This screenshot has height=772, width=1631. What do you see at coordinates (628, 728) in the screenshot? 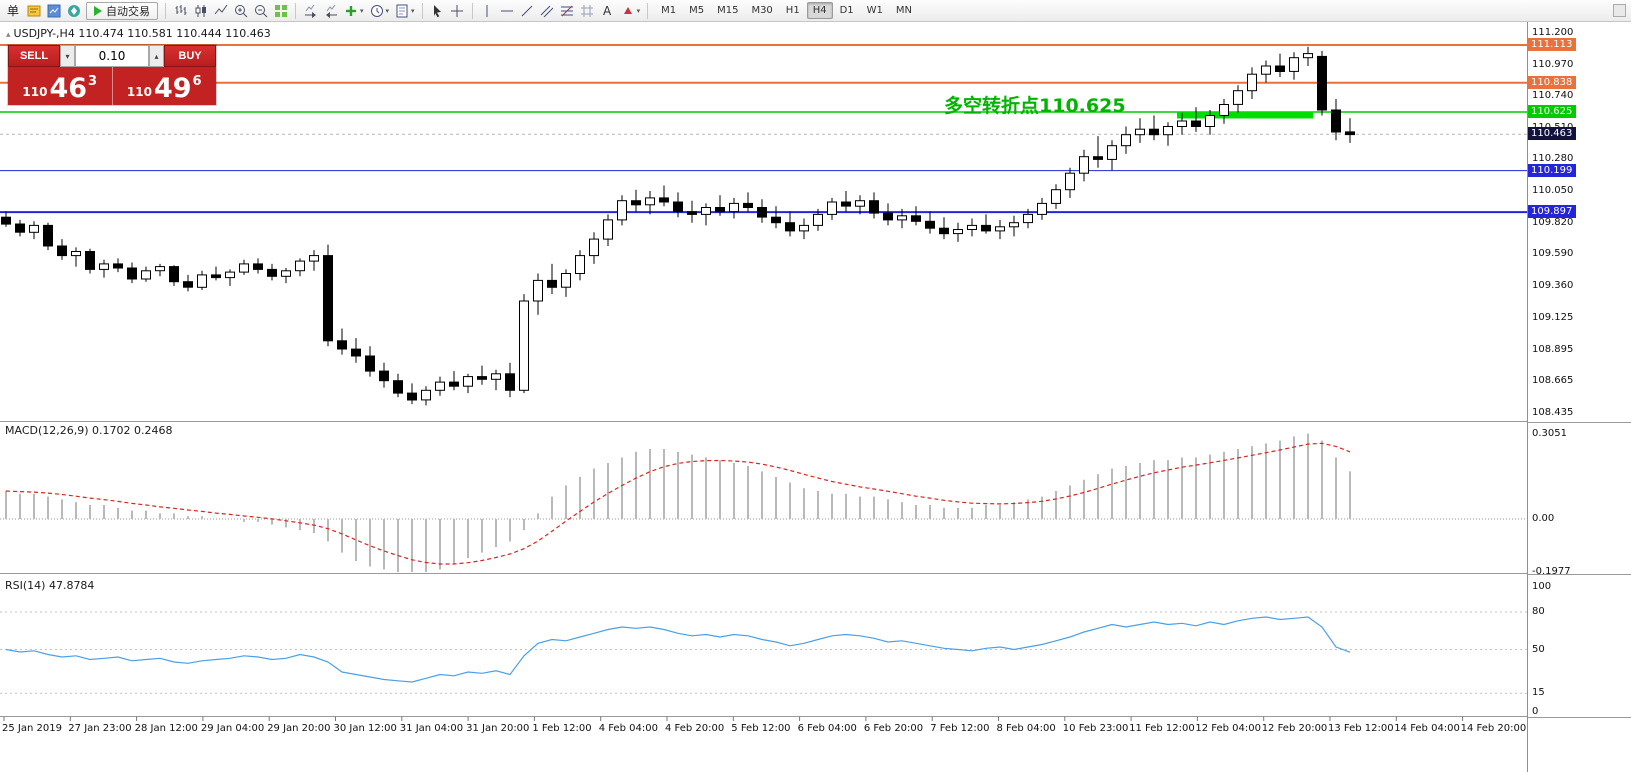
I see `time-label: 4 Feb 04:00` at bounding box center [628, 728].